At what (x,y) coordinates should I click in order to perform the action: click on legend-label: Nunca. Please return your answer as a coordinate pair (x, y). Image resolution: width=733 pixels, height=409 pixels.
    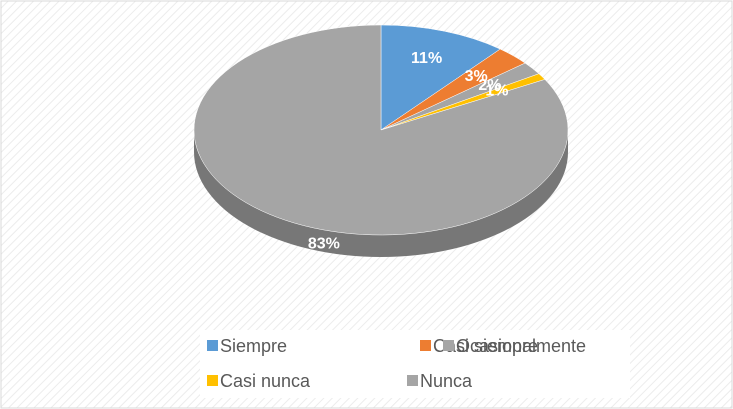
    Looking at the image, I should click on (446, 381).